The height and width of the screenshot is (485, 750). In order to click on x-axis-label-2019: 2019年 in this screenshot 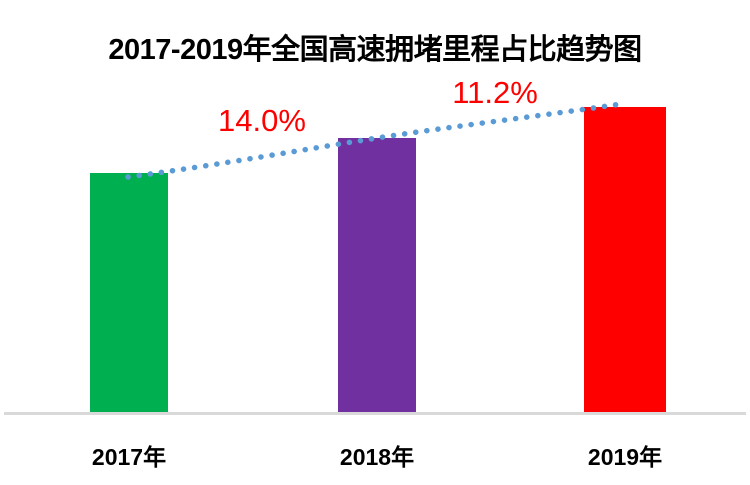, I will do `click(625, 457)`.